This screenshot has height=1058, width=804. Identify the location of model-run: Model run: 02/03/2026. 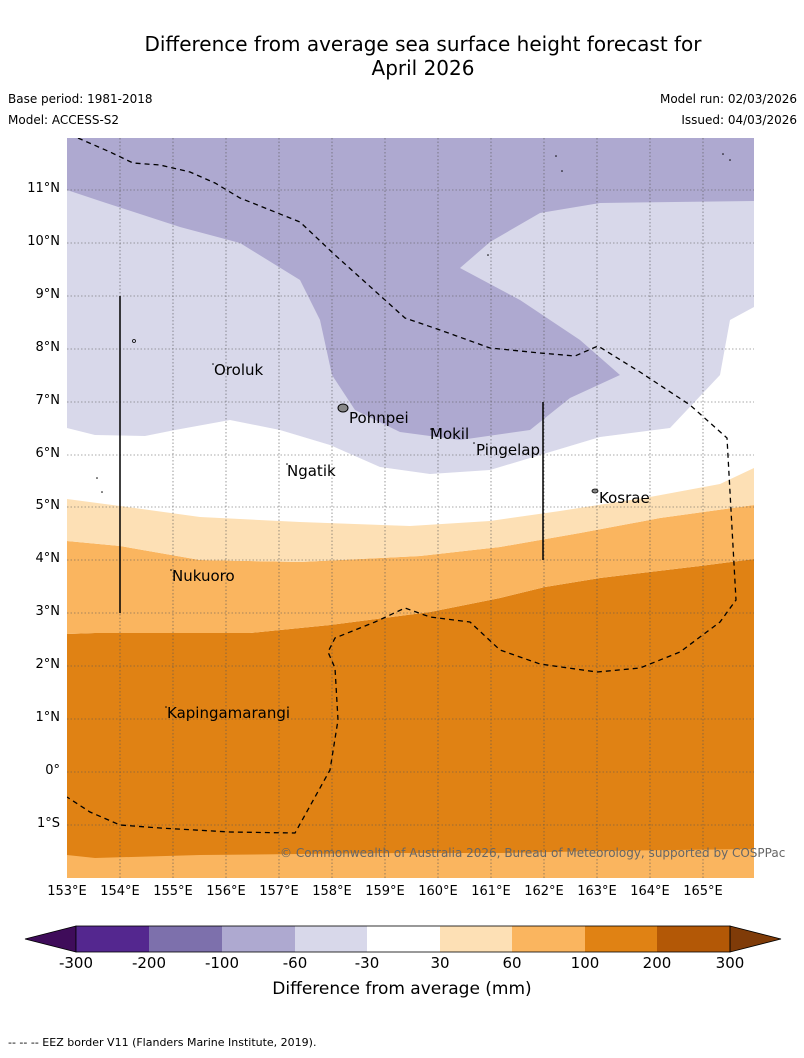
(728, 99).